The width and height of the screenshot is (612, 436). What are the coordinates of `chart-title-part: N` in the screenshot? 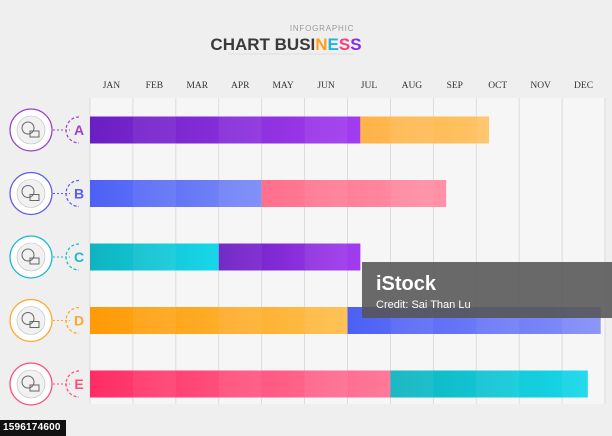 It's located at (321, 44).